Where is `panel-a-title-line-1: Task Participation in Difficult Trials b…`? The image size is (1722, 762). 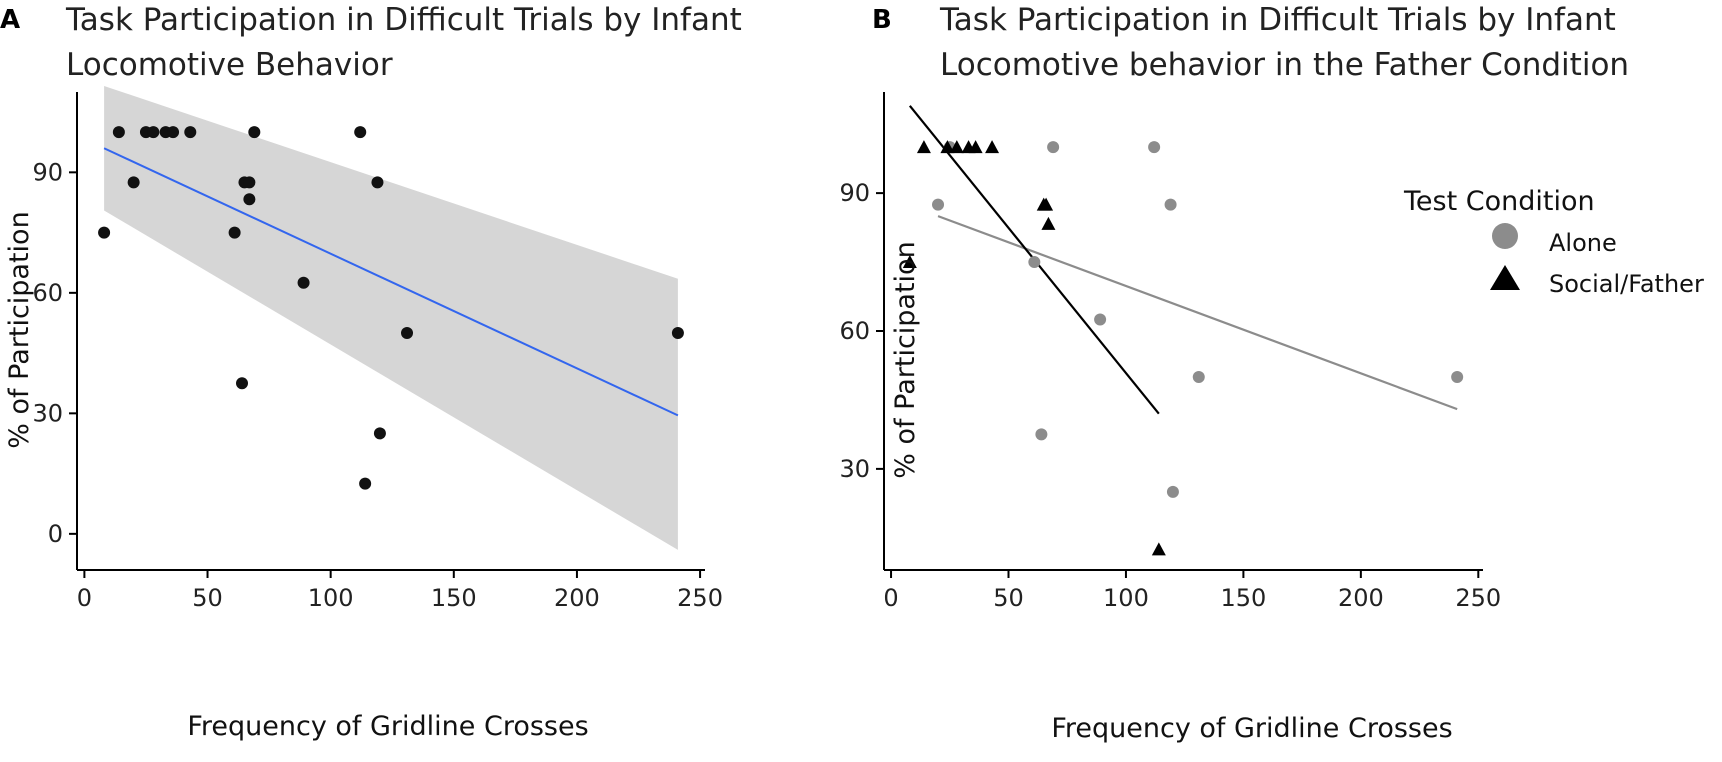 panel-a-title-line-1: Task Participation in Difficult Trials b… is located at coordinates (403, 20).